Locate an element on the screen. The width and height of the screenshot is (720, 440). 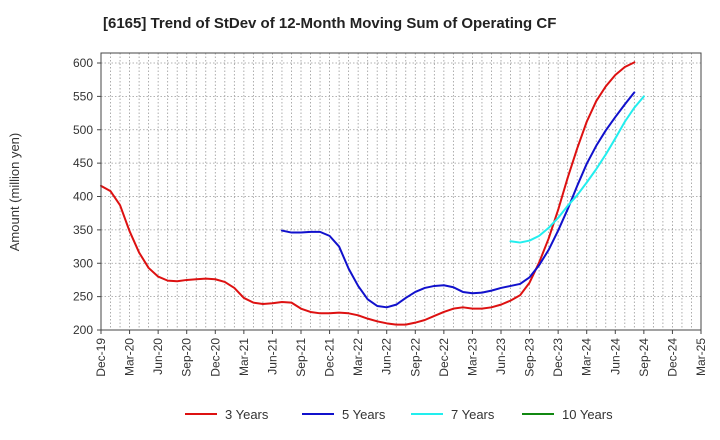
legend-label: 5 Years is located at coordinates (364, 414).